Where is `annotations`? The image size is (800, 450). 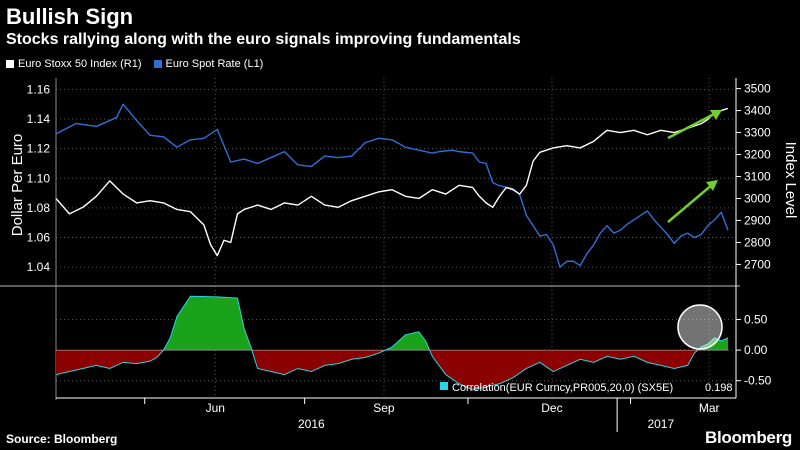
annotations is located at coordinates (695, 230).